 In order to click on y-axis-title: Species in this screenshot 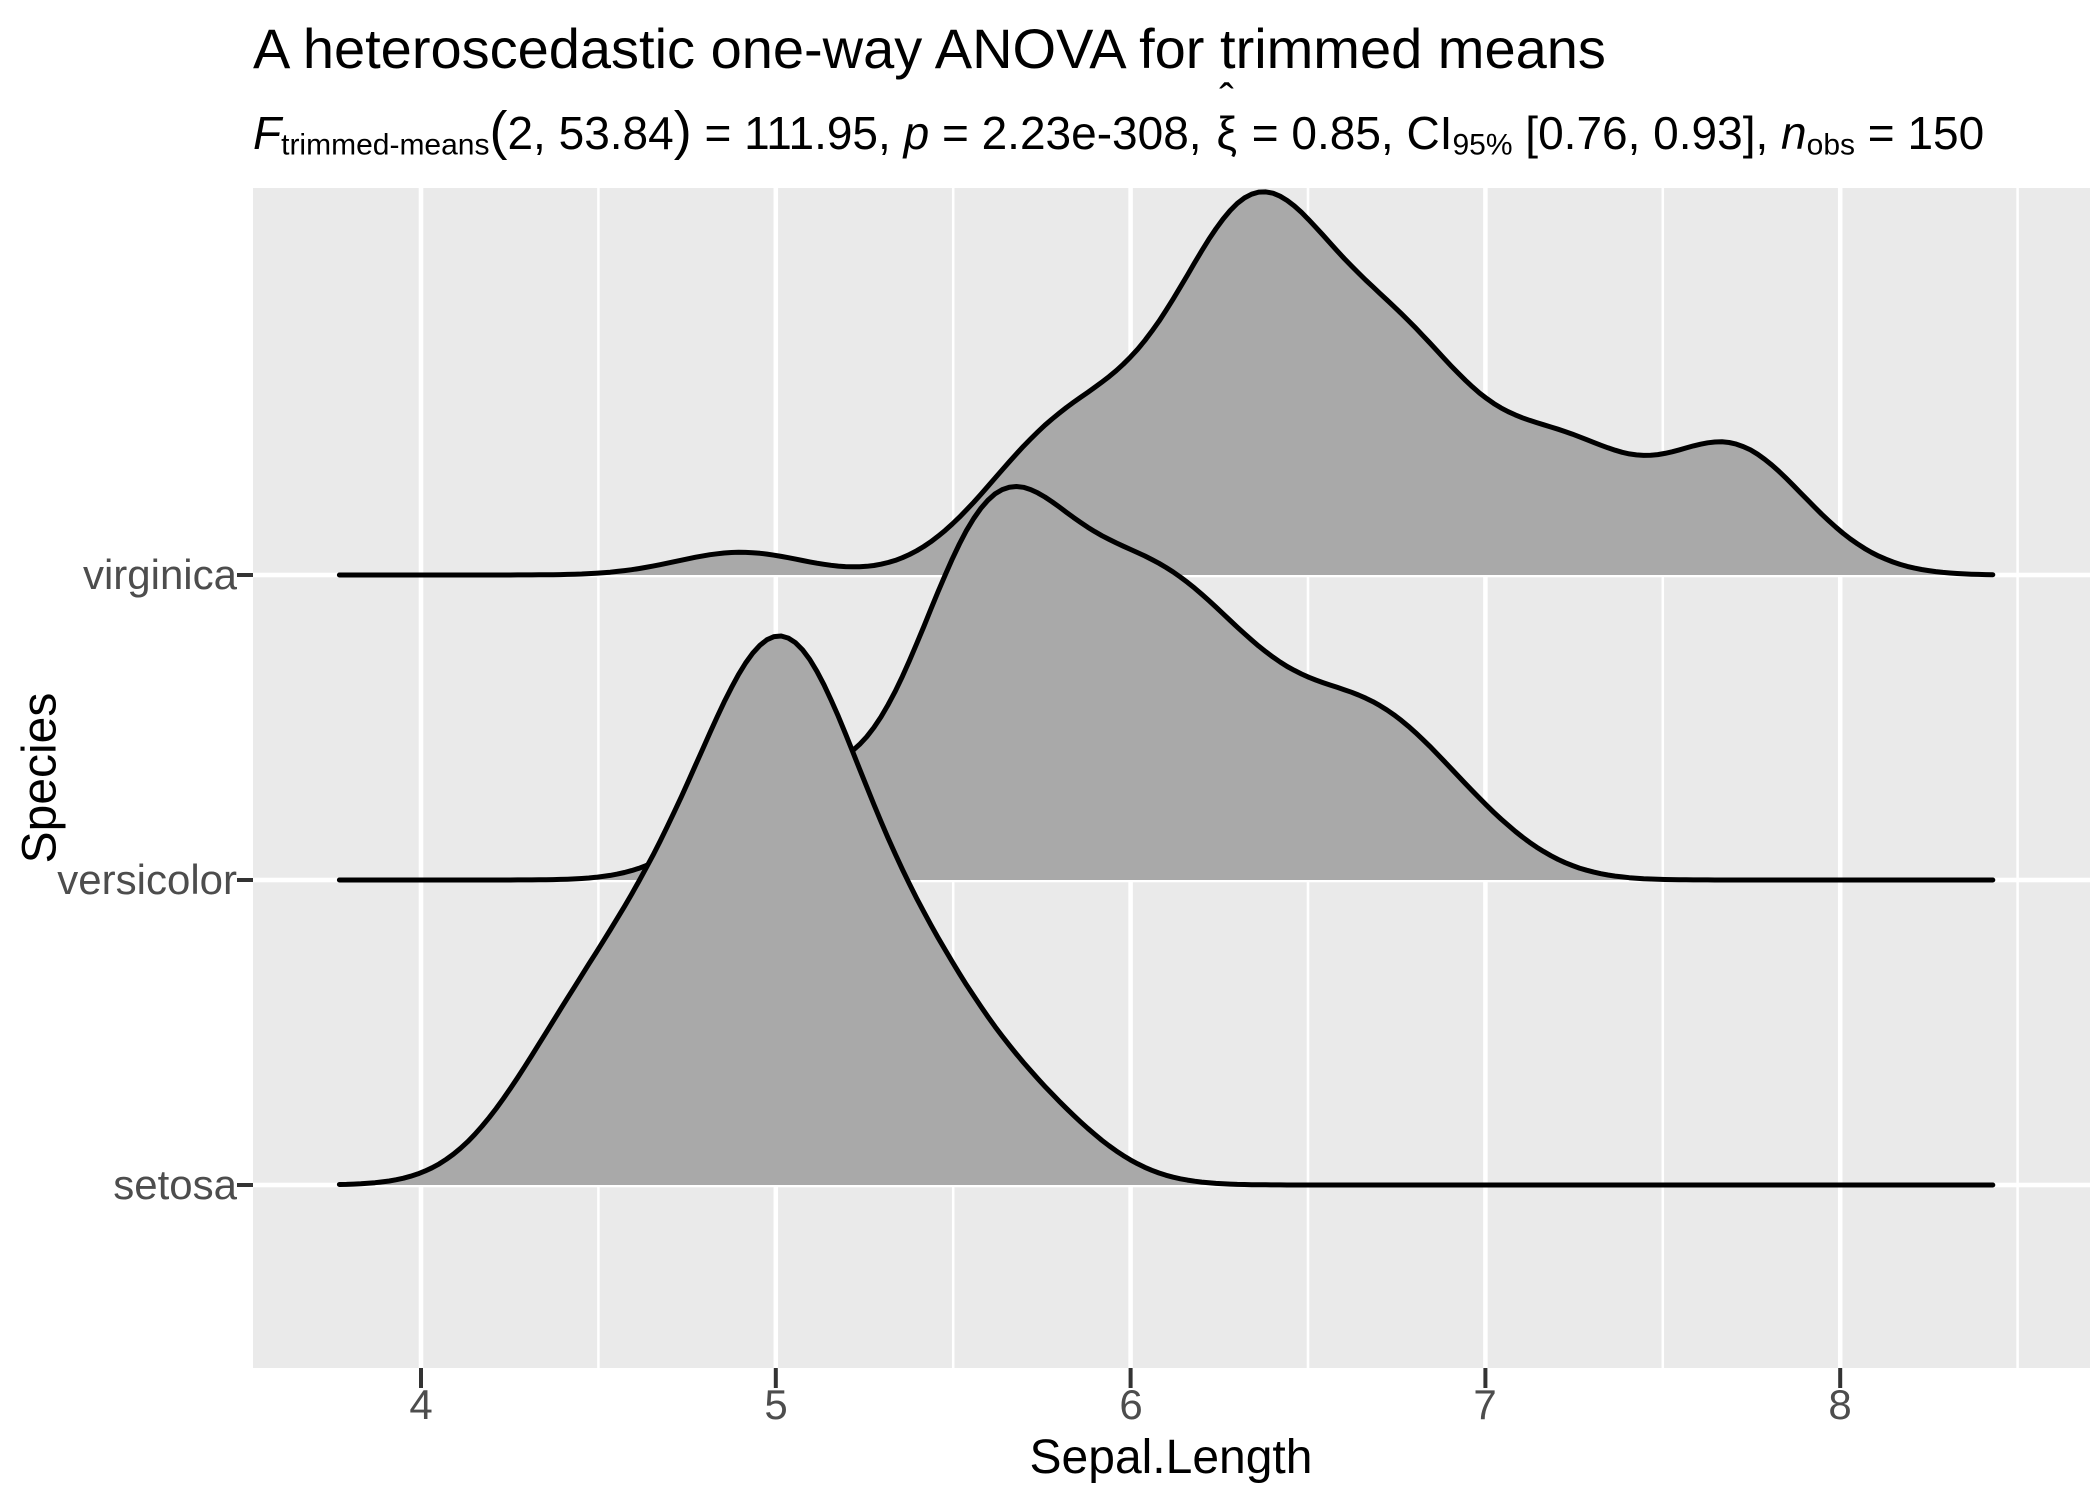, I will do `click(40, 778)`.